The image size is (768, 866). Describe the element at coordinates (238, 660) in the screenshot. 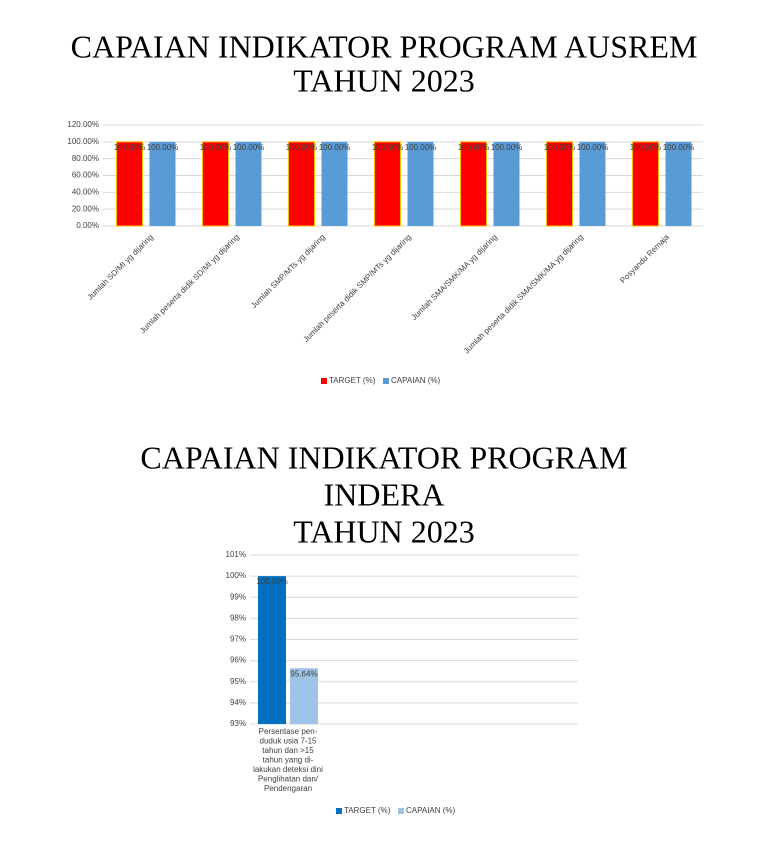

I see `y-tick-label: 96%` at that location.